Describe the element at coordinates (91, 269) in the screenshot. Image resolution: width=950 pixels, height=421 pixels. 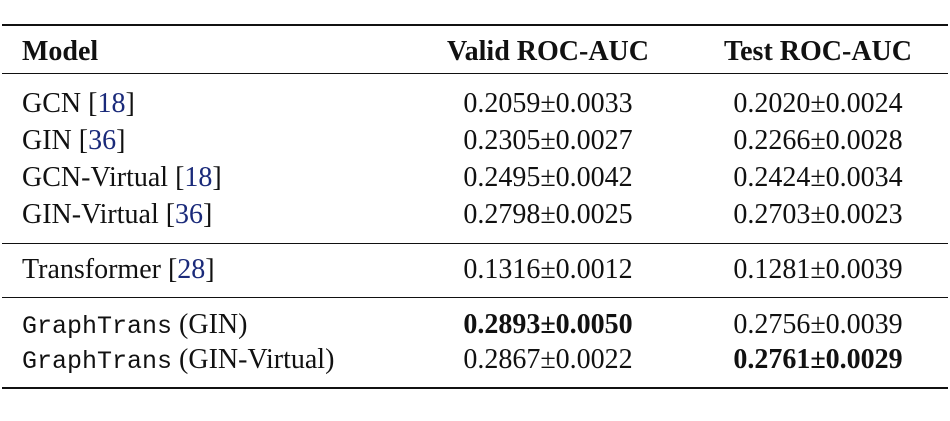
I see `model-name: Transformer` at that location.